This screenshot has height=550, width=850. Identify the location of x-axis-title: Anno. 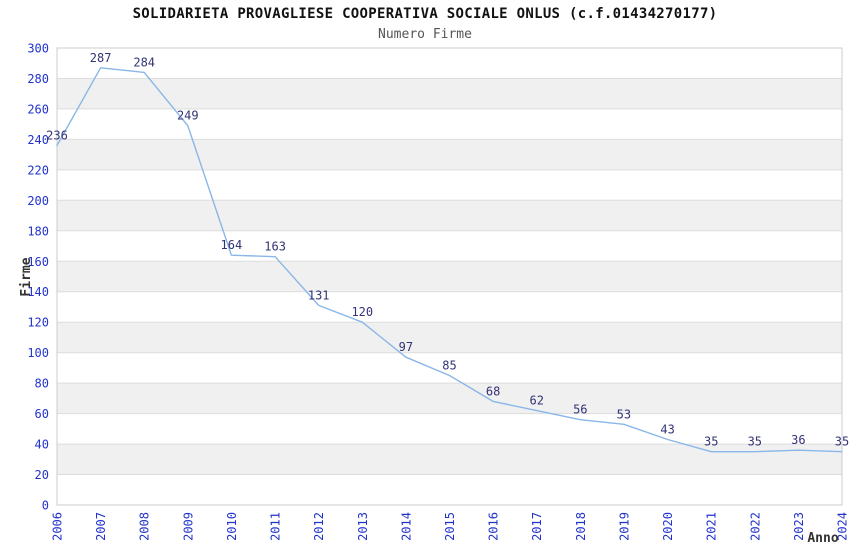
(822, 538).